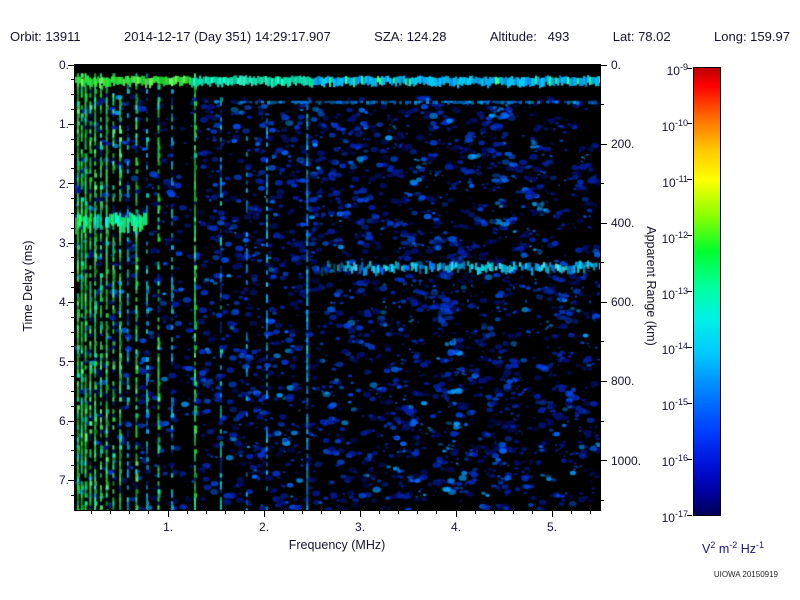  What do you see at coordinates (551, 527) in the screenshot?
I see `x-tick-label: 5.` at bounding box center [551, 527].